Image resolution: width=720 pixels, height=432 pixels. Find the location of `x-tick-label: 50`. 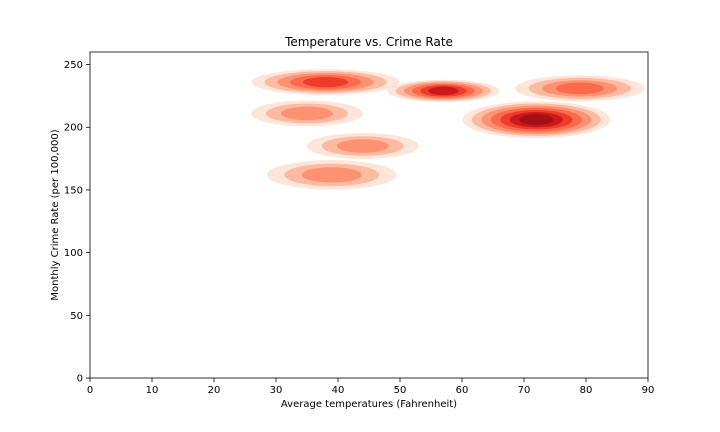

x-tick-label: 50 is located at coordinates (400, 390).